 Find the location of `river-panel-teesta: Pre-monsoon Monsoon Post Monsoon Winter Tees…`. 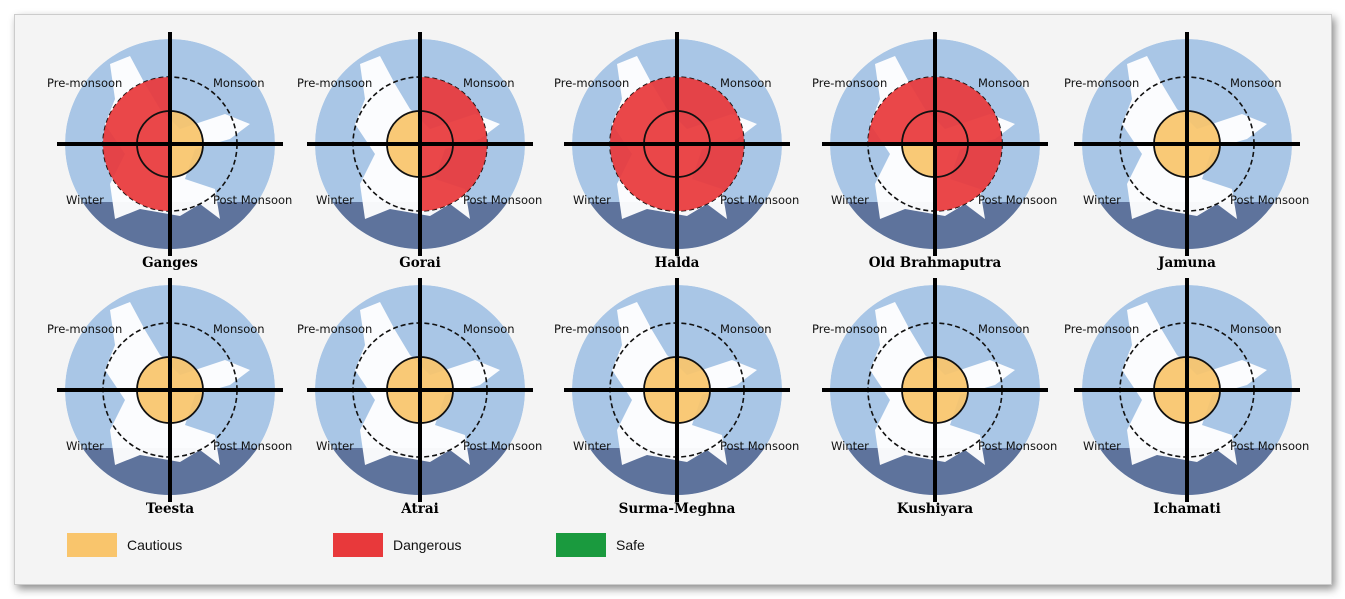

river-panel-teesta: Pre-monsoon Monsoon Post Monsoon Winter Tees… is located at coordinates (169, 397).